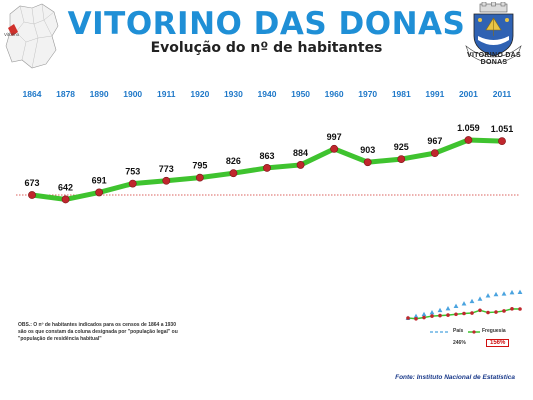 The height and width of the screenshot is (400, 533). I want to click on data-source: Fonte: Instituto Nacional de Estatística, so click(455, 377).